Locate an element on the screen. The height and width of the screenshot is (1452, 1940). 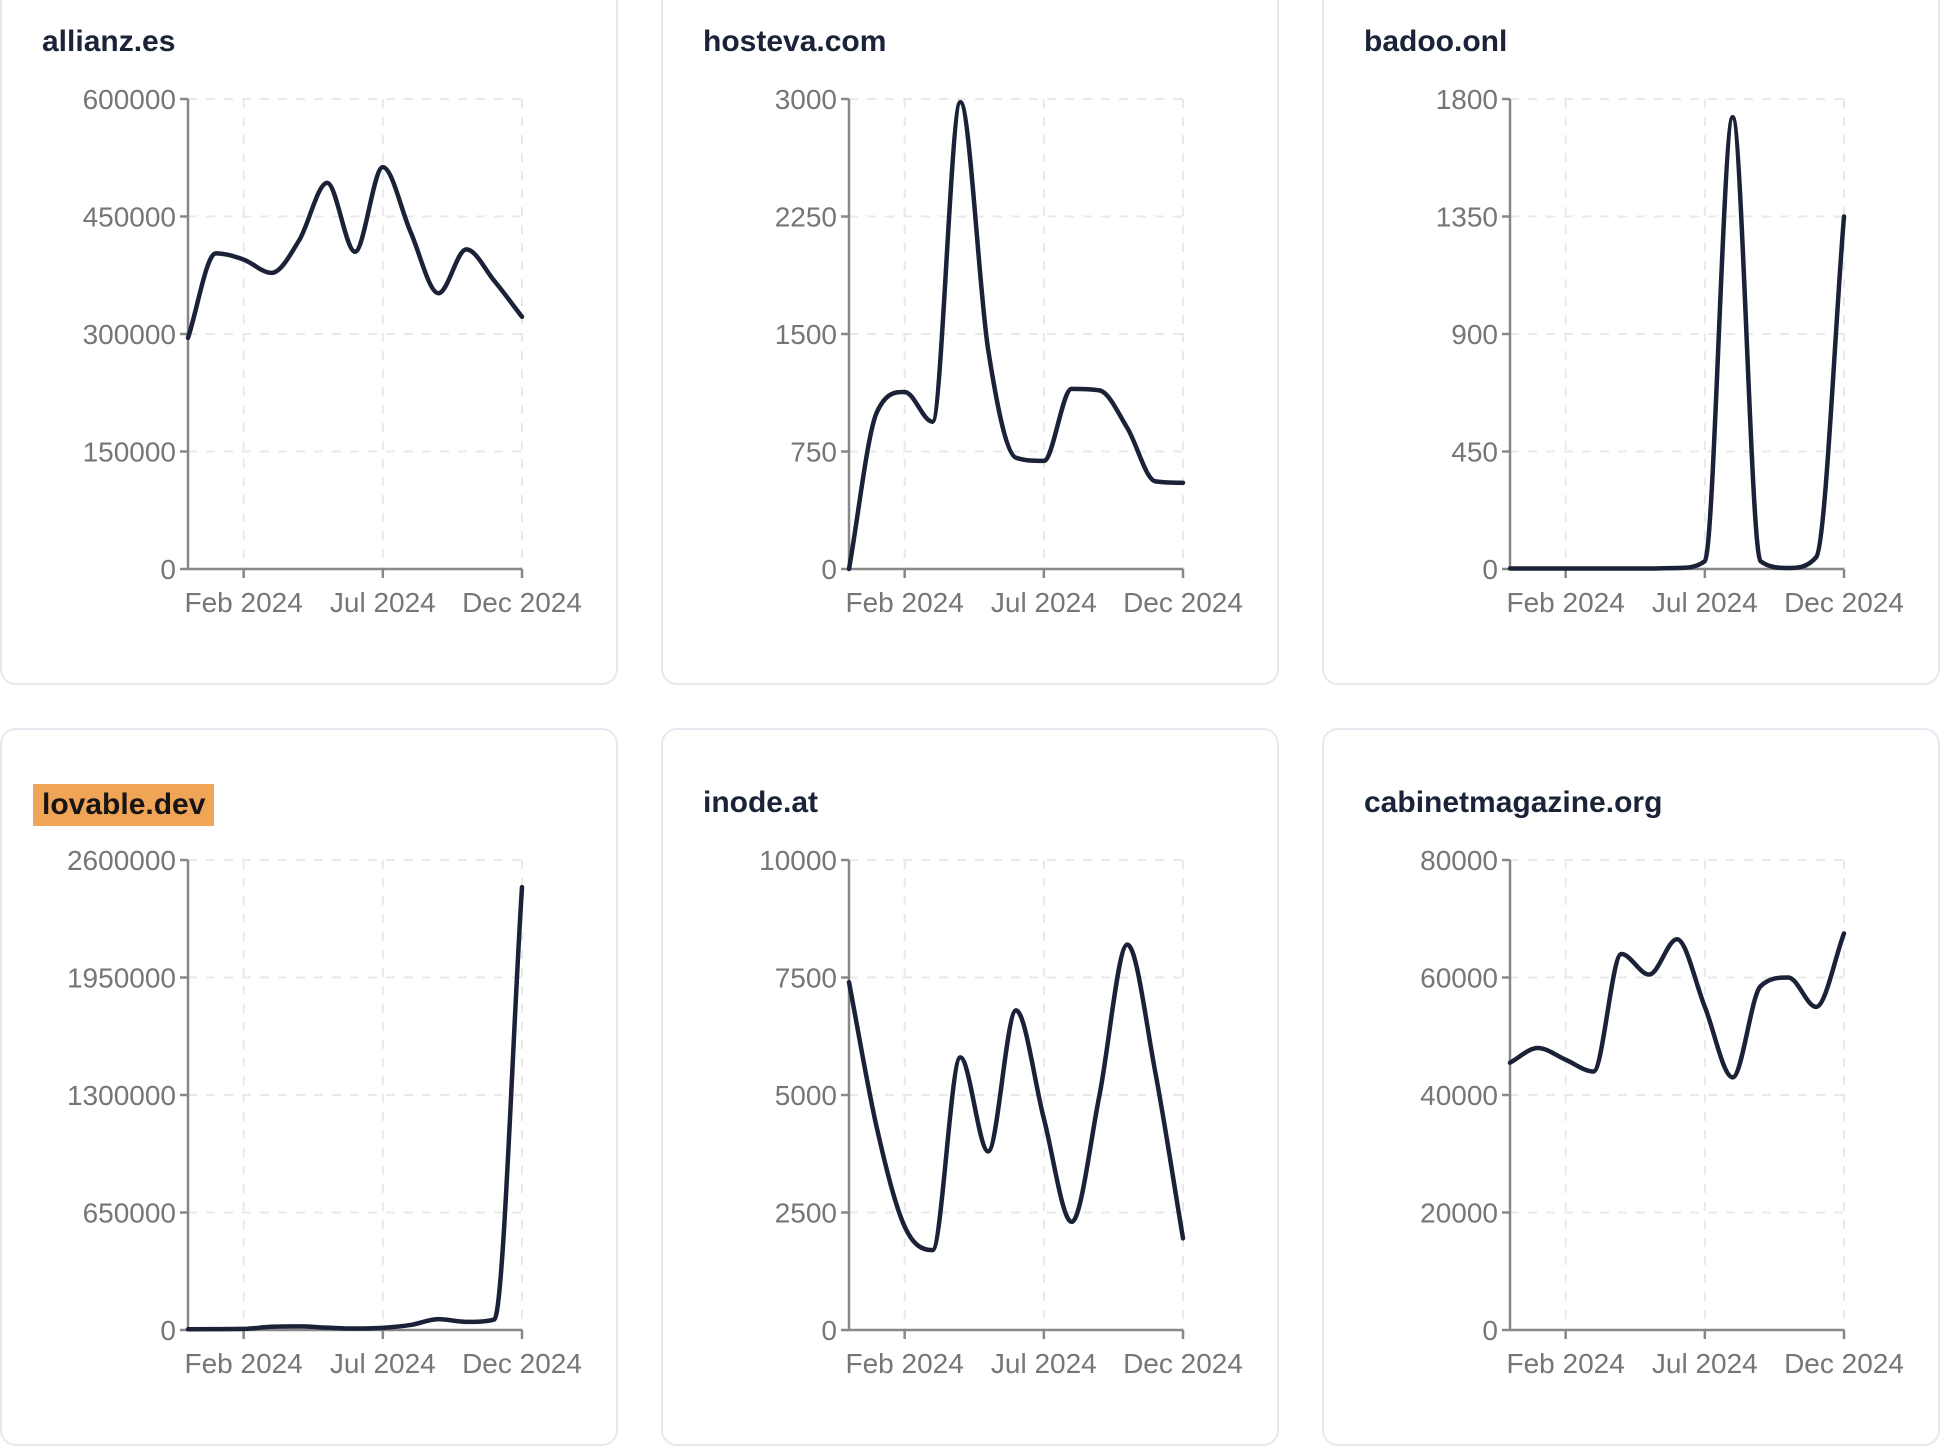
y-tick-label: 300000 is located at coordinates (129, 334).